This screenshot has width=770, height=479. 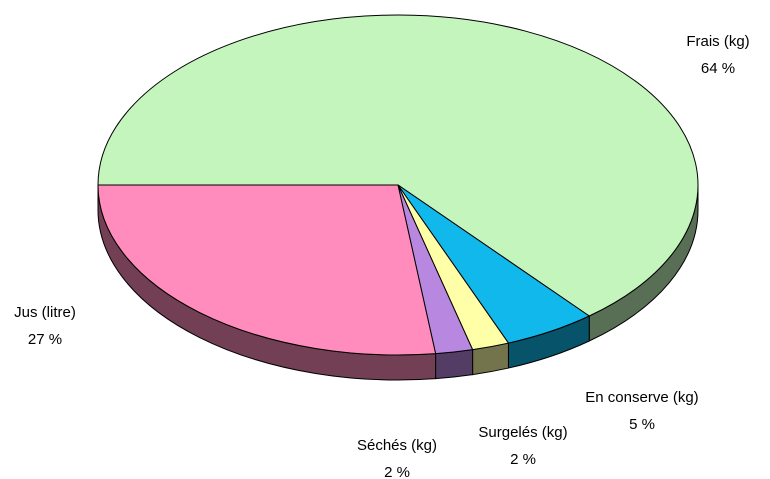 I want to click on slice-value-label: 5 %, so click(x=642, y=424).